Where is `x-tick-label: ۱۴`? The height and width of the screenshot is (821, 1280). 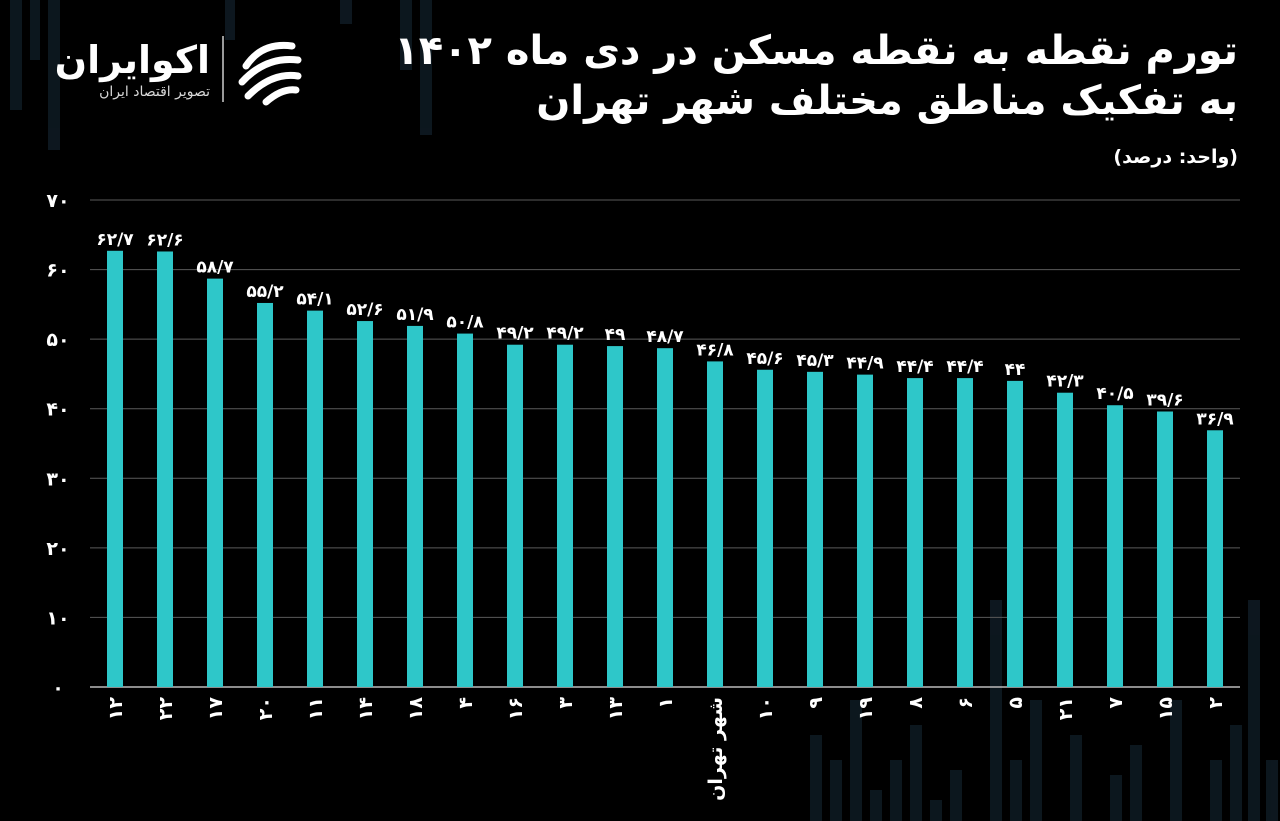 x-tick-label: ۱۴ is located at coordinates (366, 708).